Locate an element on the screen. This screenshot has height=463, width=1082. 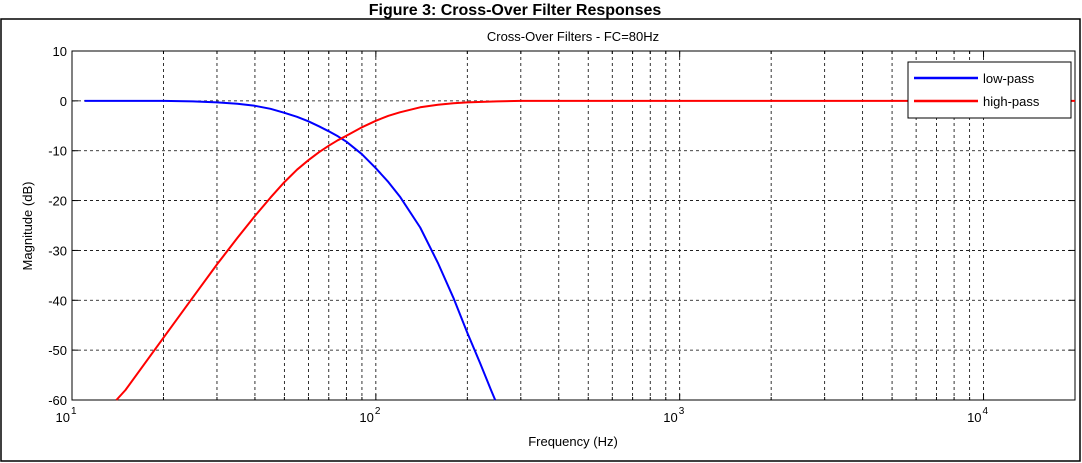
y-tick-labels: 10 0 -10 -20 -30 -40 -50 -60 is located at coordinates (57, 226).